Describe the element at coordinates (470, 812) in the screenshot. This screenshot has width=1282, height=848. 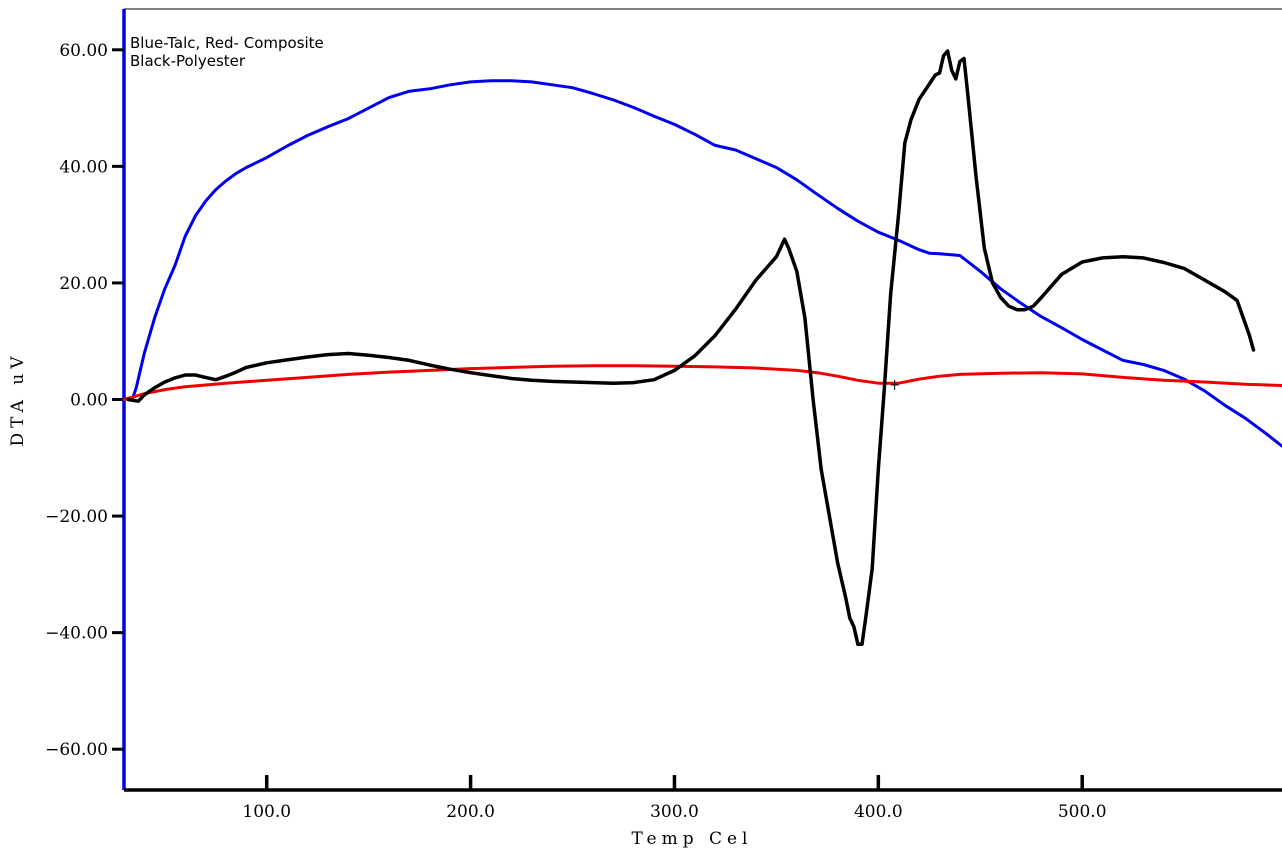
I see `x-tick-label: 200.0` at that location.